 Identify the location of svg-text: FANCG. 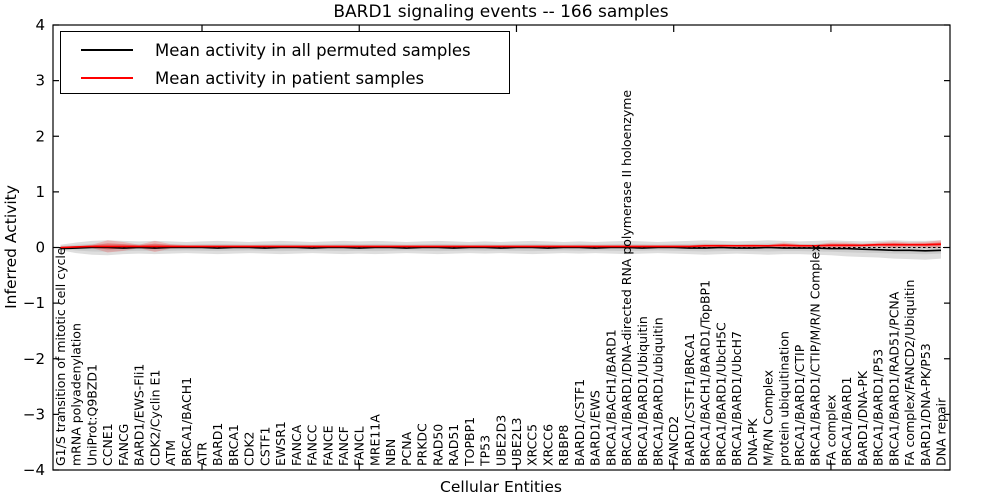
(123, 445).